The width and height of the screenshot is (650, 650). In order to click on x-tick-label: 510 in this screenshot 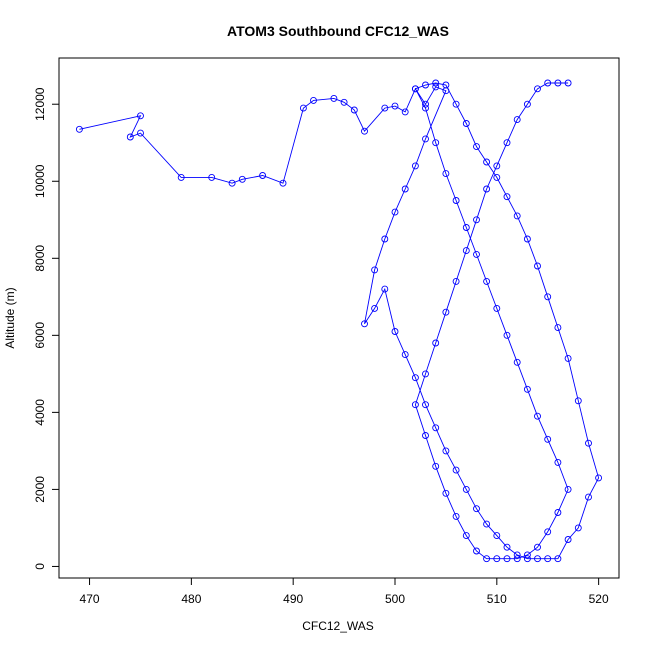, I will do `click(497, 599)`.